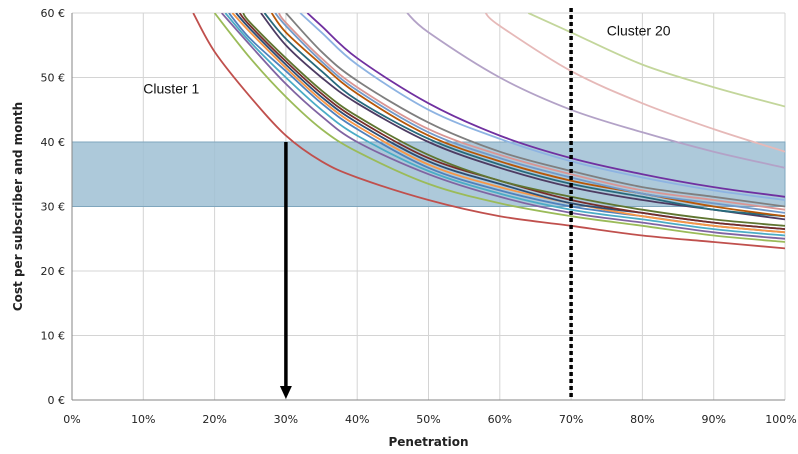  Describe the element at coordinates (53, 78) in the screenshot. I see `y-tick-label: 50 €` at that location.